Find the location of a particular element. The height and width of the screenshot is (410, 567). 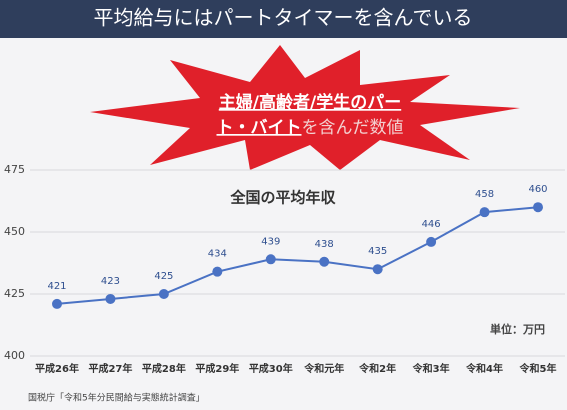

data-label: 458 is located at coordinates (484, 194).